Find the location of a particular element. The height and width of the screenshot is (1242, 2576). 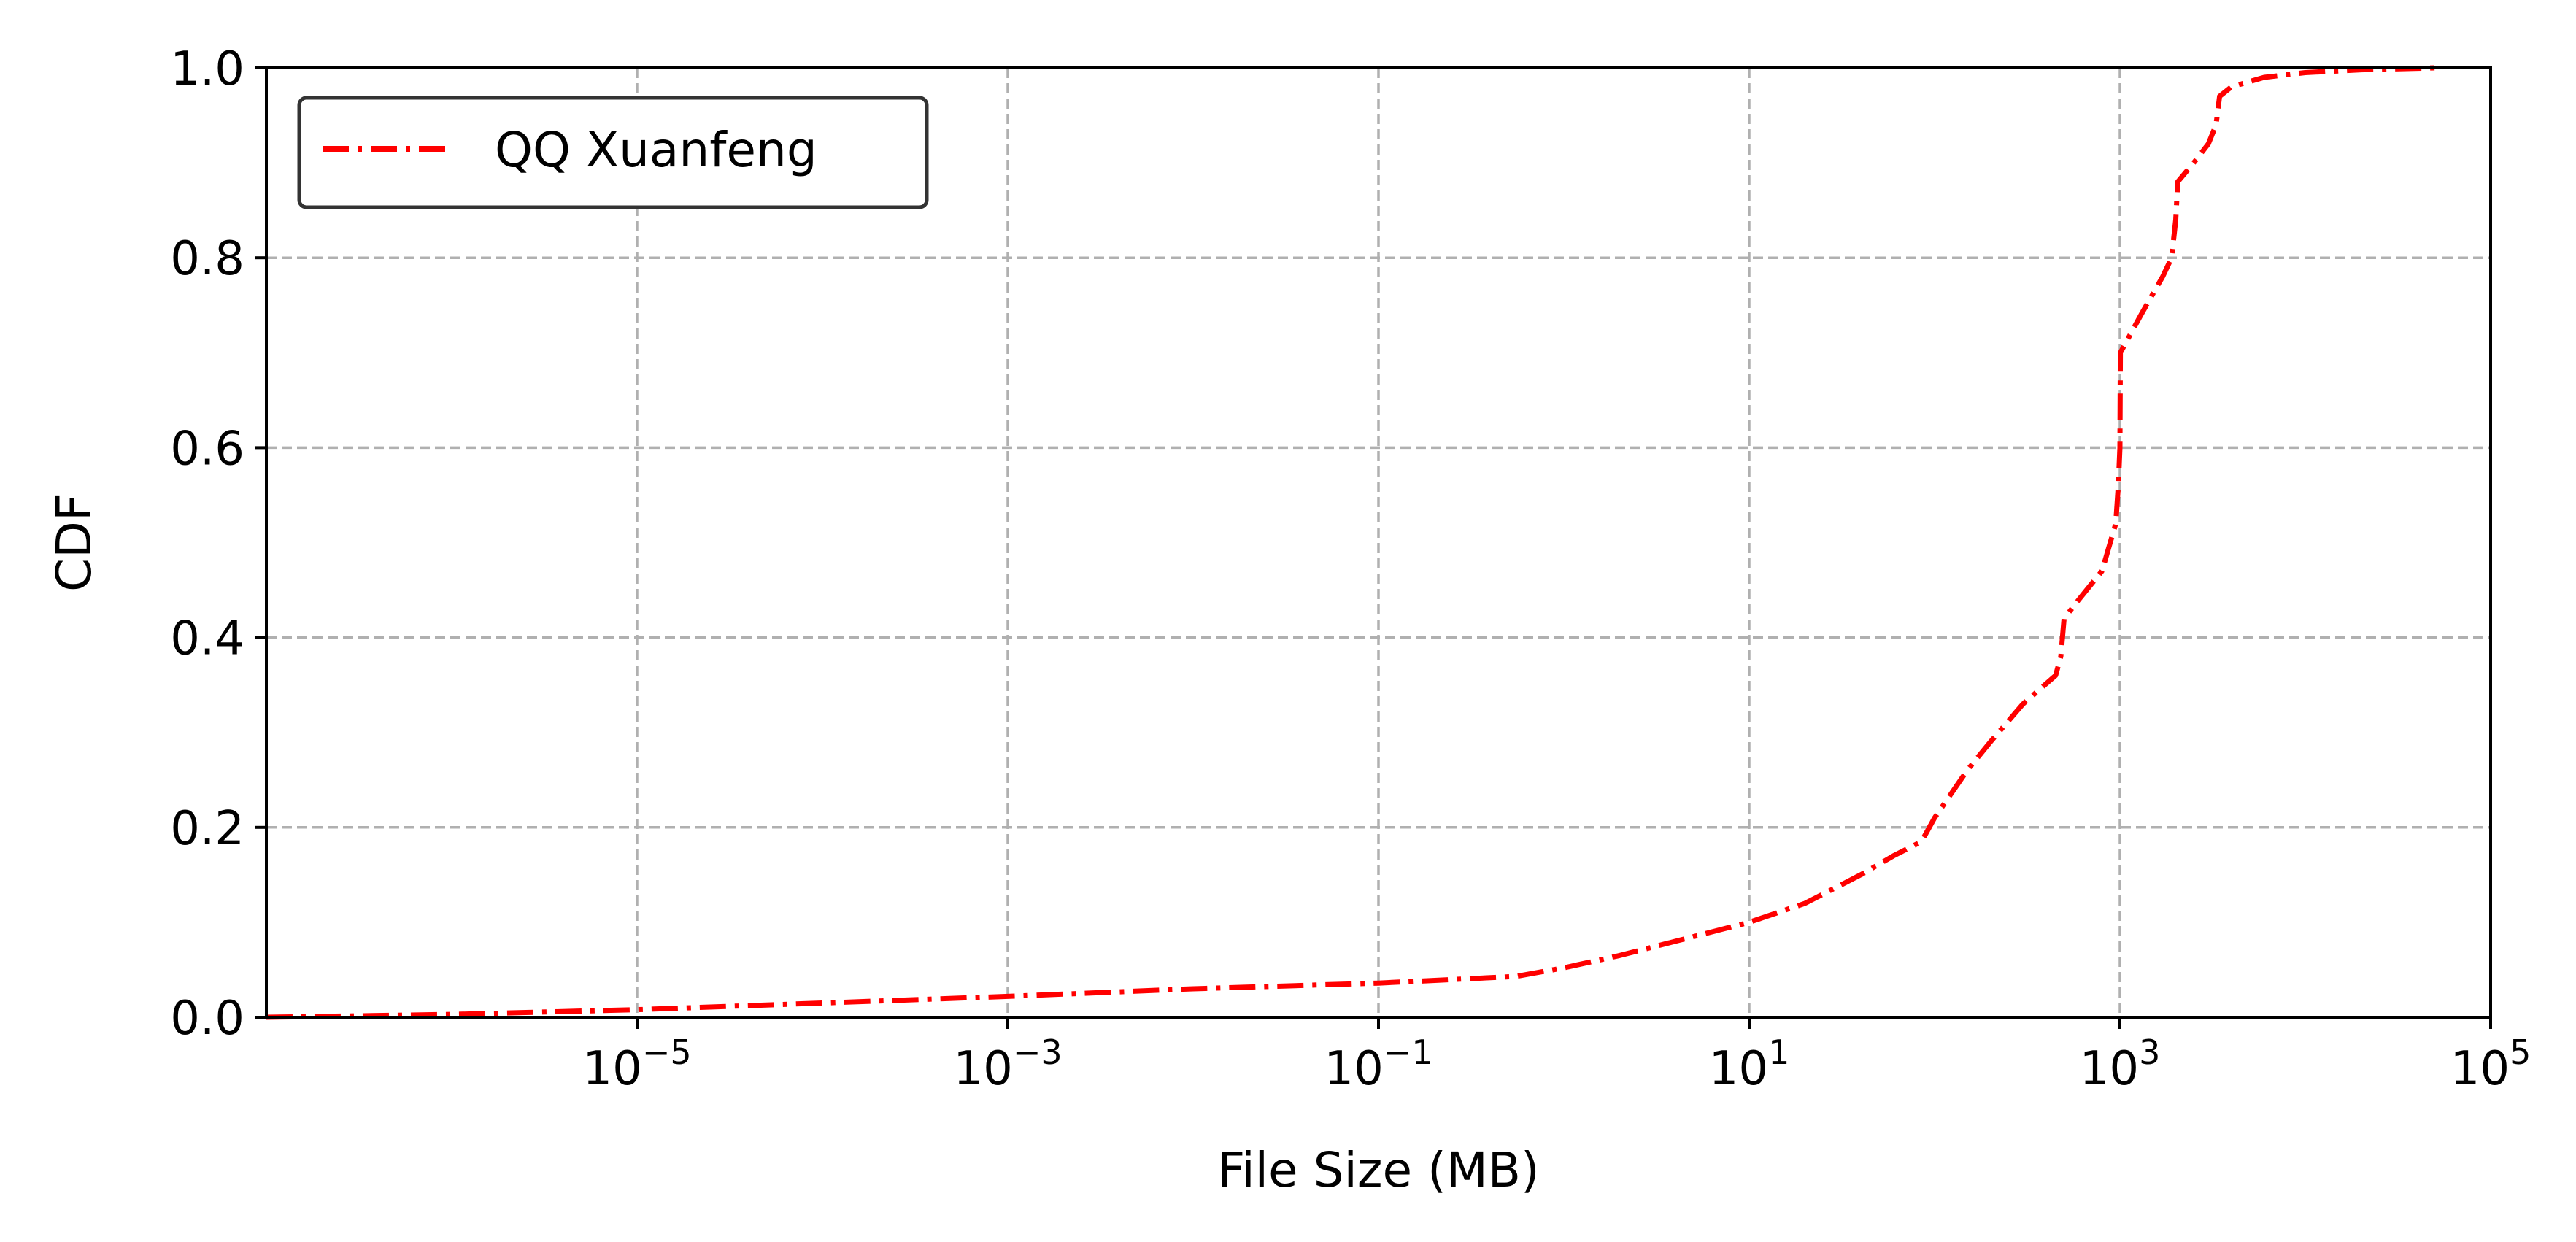

x-tick-label: 10⁻¹ is located at coordinates (1378, 1064).